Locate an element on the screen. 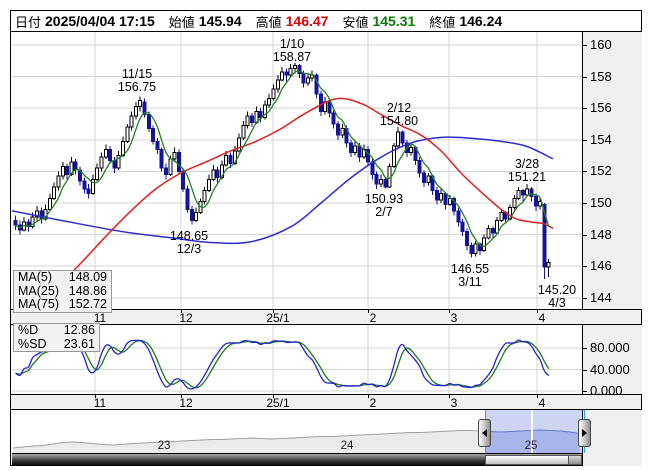 This screenshot has width=653, height=470. navigator-selection is located at coordinates (297, 431).